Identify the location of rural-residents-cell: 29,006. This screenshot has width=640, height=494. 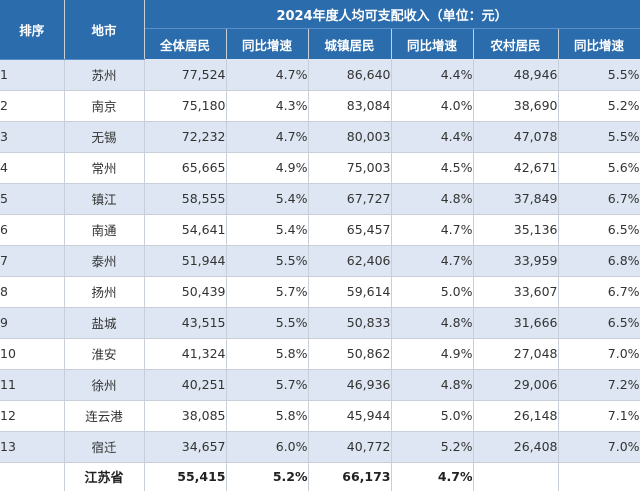
(516, 385).